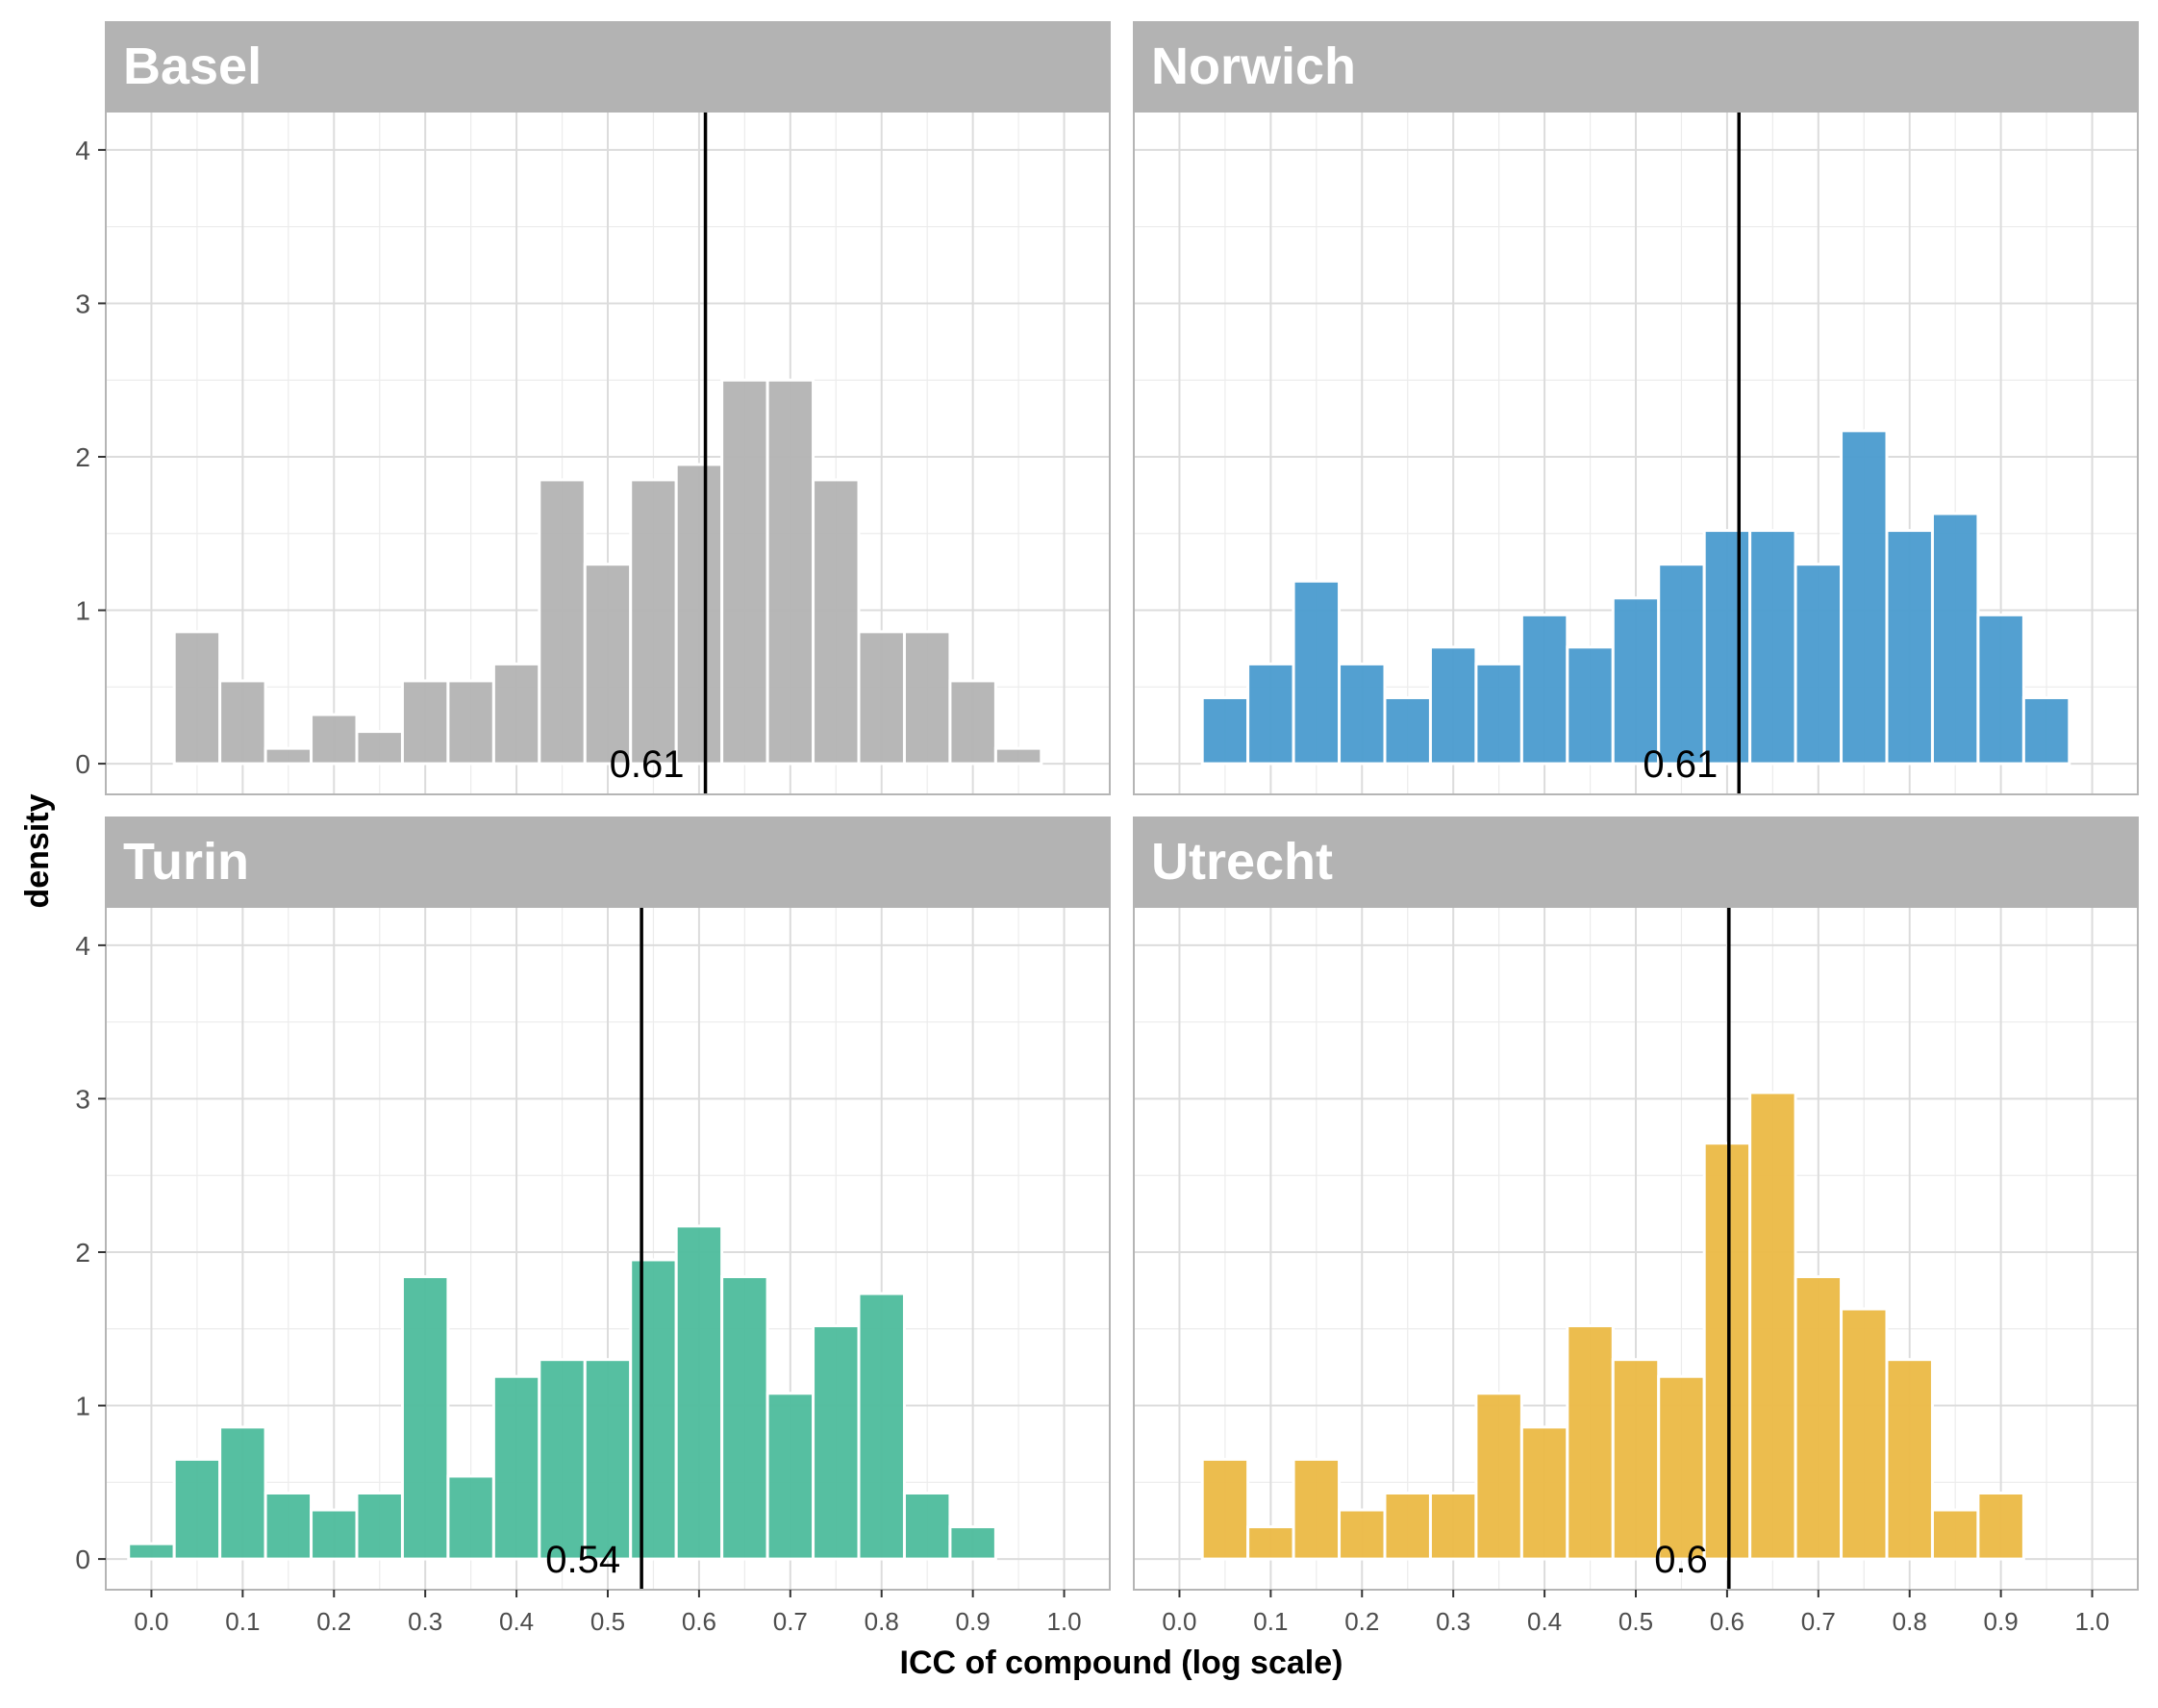  What do you see at coordinates (1544, 1621) in the screenshot?
I see `x-tick-label: 0.4` at bounding box center [1544, 1621].